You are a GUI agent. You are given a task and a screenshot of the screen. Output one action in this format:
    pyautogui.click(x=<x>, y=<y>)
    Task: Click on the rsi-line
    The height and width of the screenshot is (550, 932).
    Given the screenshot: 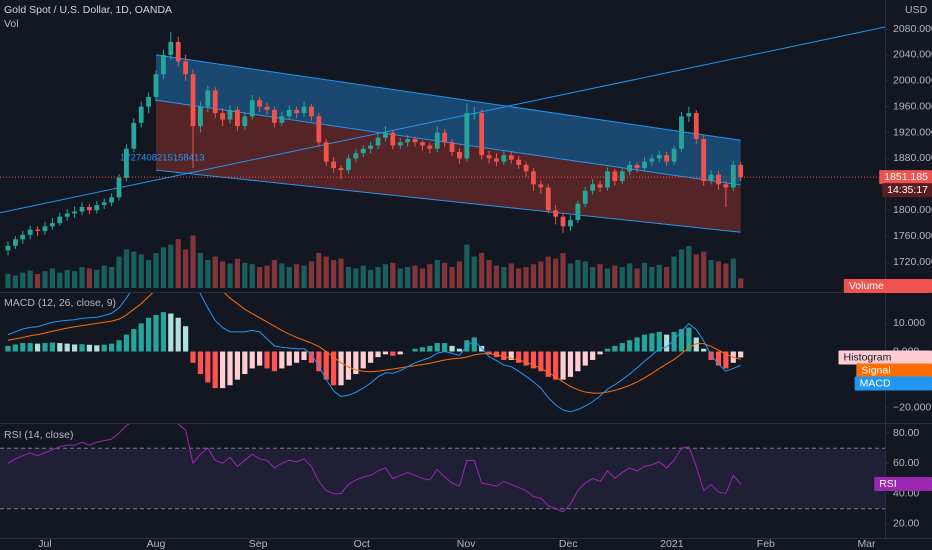 What is the action you would take?
    pyautogui.click(x=374, y=468)
    